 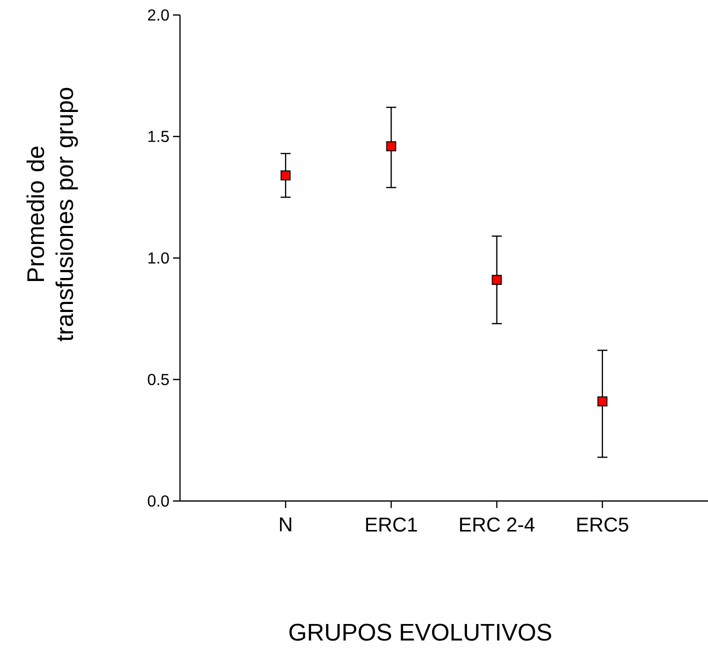 What do you see at coordinates (420, 632) in the screenshot?
I see `x-axis-title: GRUPOS EVOLUTIVOS` at bounding box center [420, 632].